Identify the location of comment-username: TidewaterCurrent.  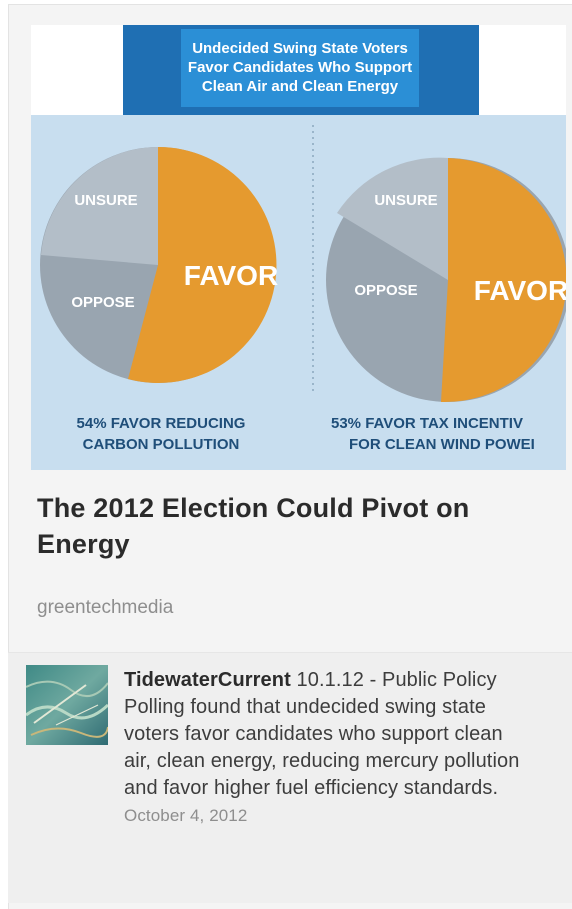
(207, 680).